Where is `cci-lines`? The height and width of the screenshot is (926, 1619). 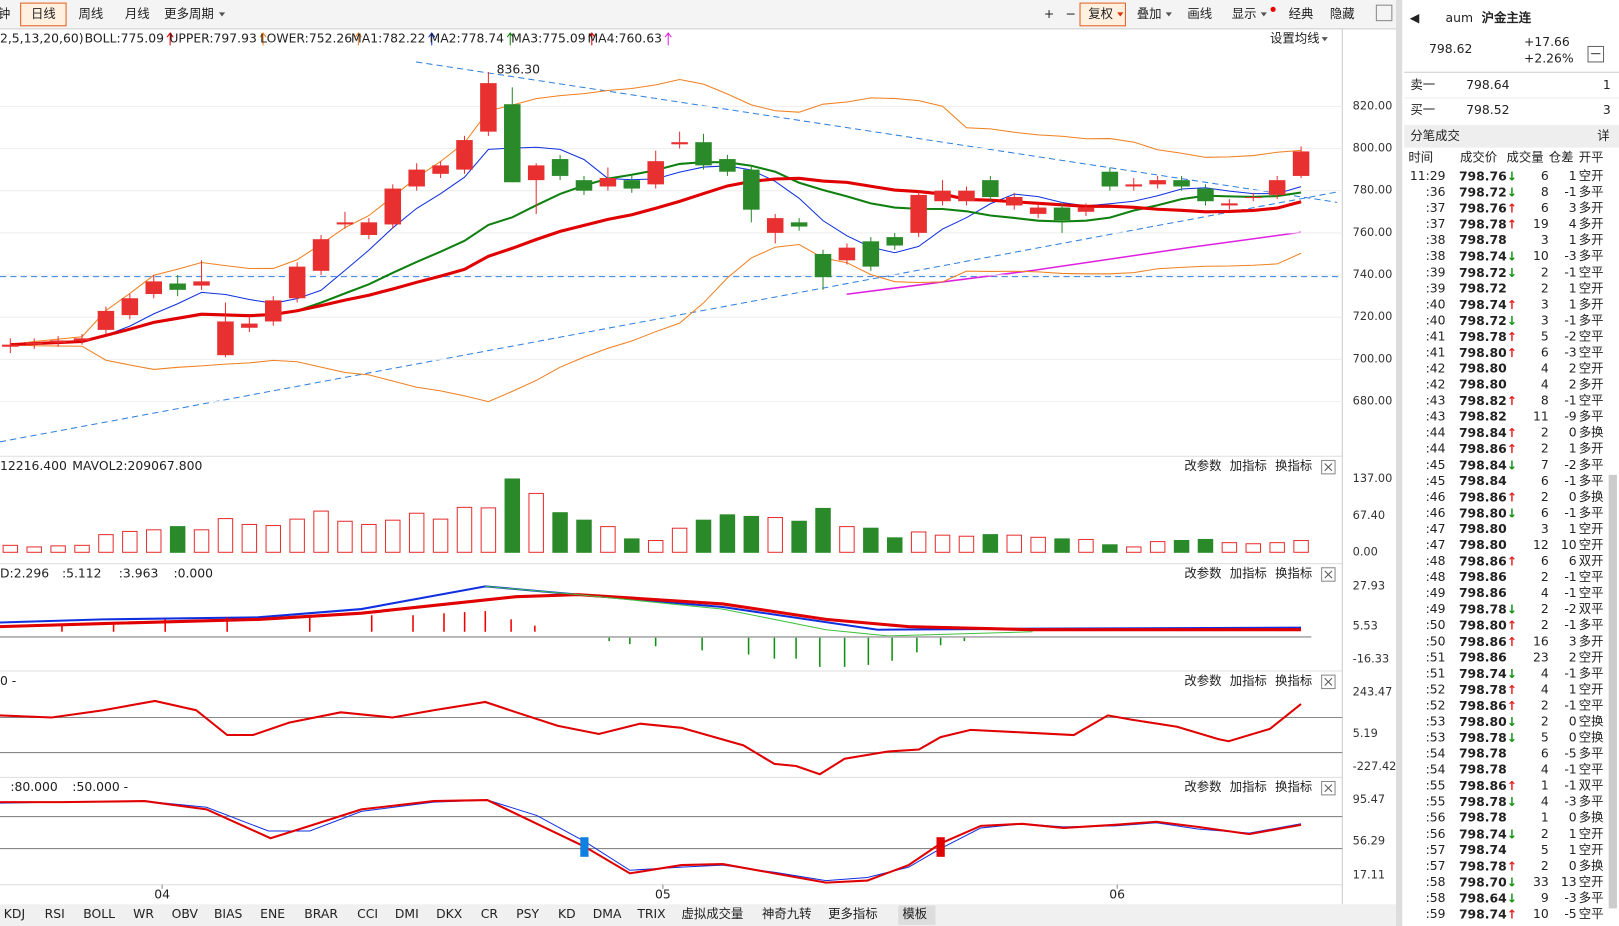 cci-lines is located at coordinates (671, 737).